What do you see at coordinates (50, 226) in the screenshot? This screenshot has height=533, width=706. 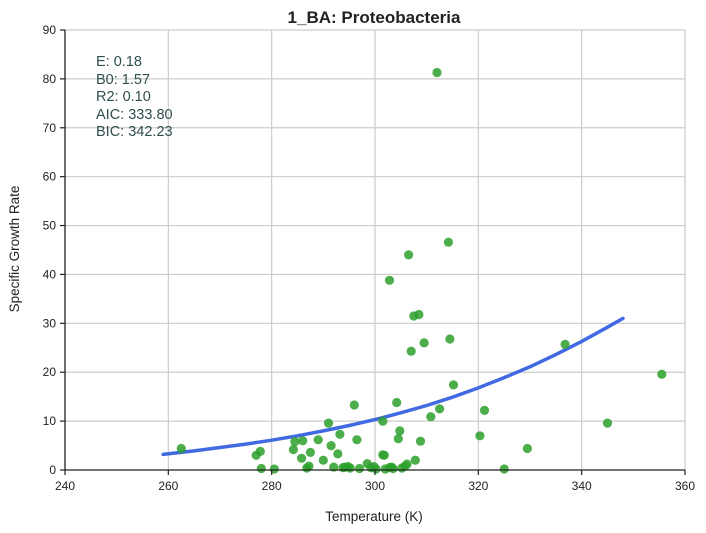 I see `y-tick-label: 50` at bounding box center [50, 226].